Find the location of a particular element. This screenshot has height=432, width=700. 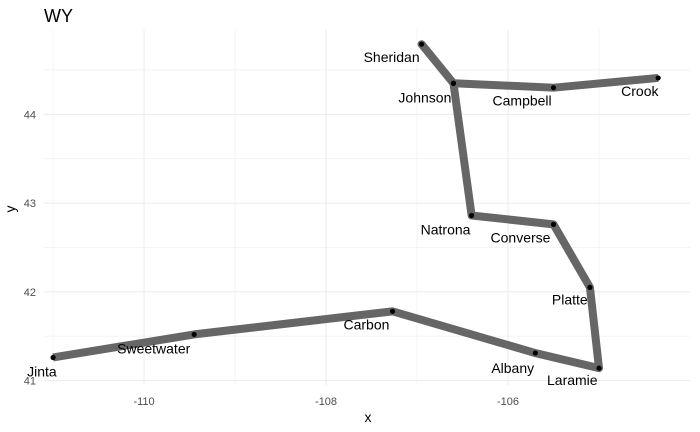

y-tick-label-1: 42 is located at coordinates (30, 293).